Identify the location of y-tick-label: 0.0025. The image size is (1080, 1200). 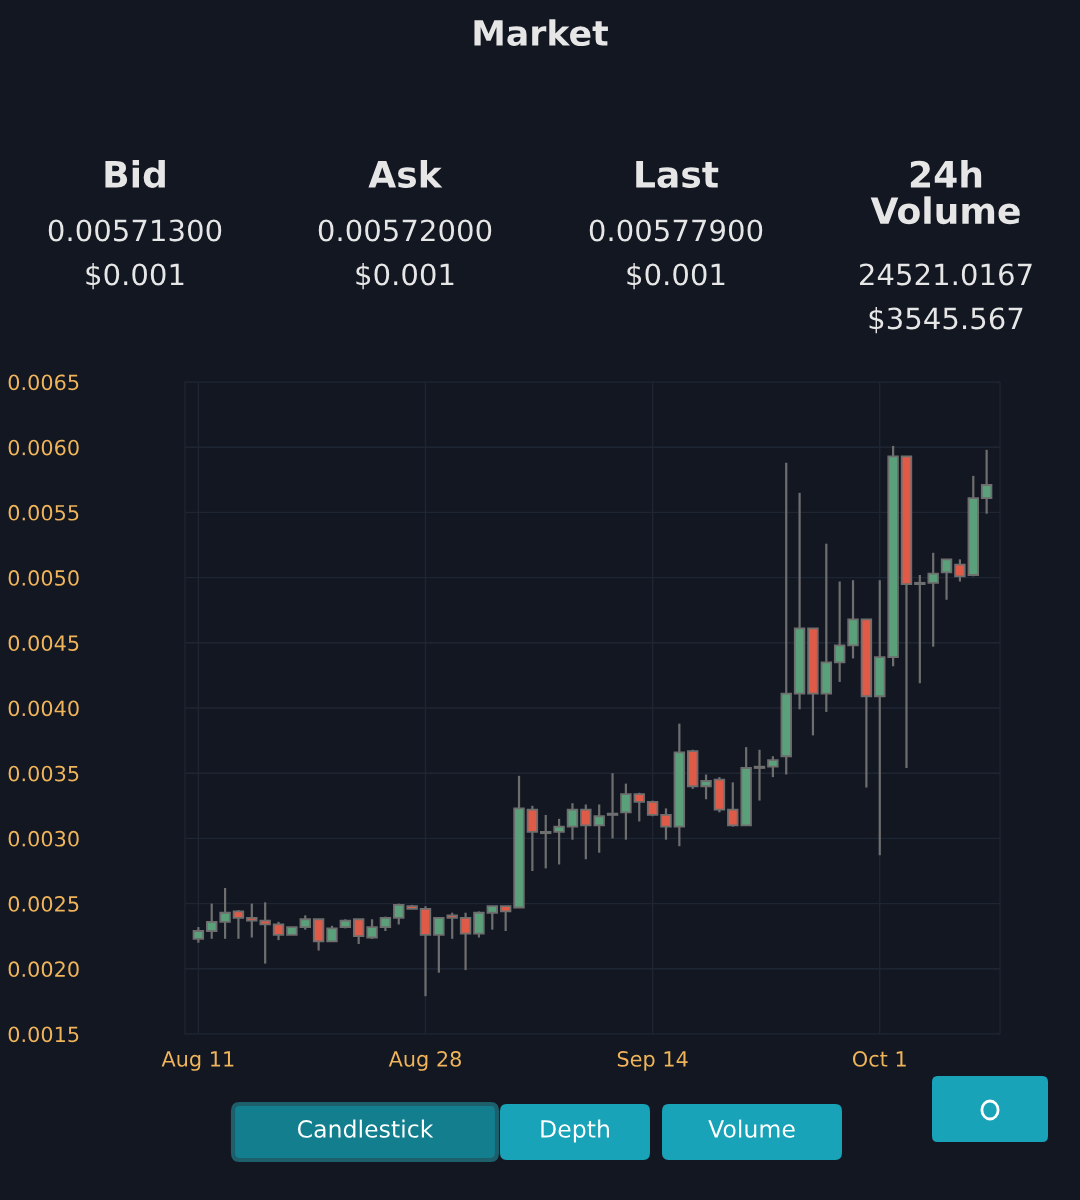
(43, 904).